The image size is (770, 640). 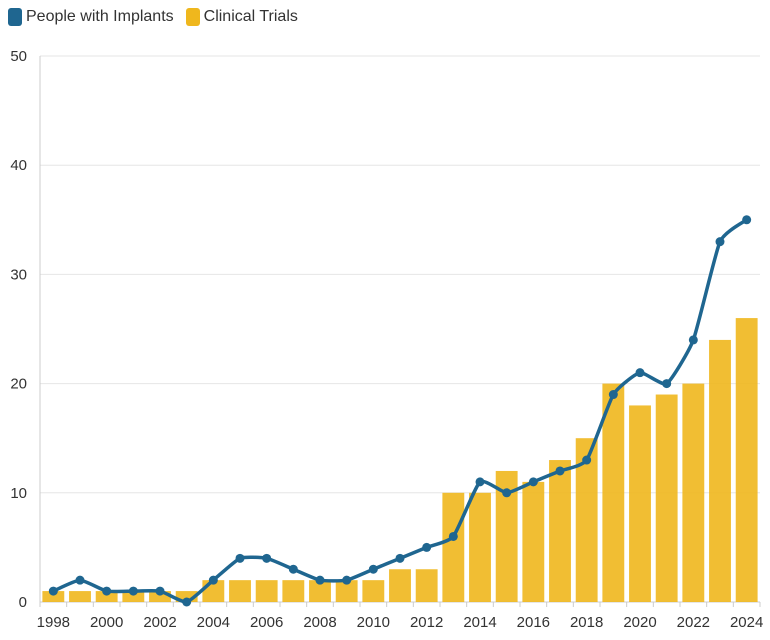 What do you see at coordinates (480, 482) in the screenshot?
I see `point-2014` at bounding box center [480, 482].